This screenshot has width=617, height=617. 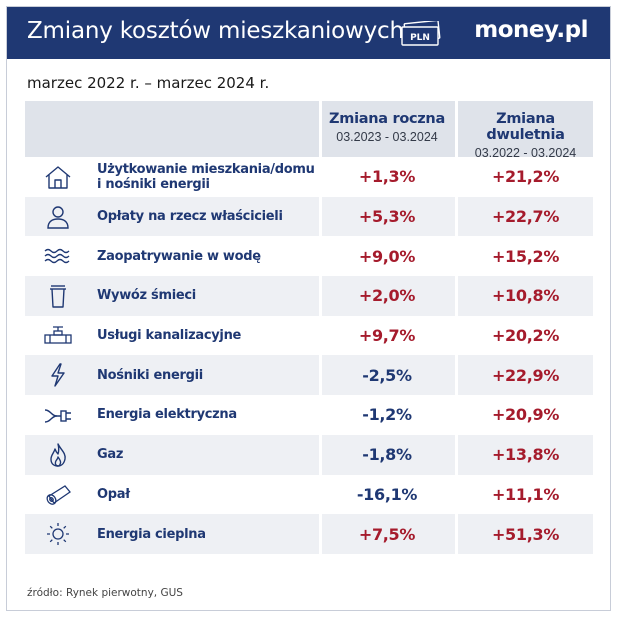 I want to click on row-label-line1: Energia elektryczna, so click(x=167, y=415).